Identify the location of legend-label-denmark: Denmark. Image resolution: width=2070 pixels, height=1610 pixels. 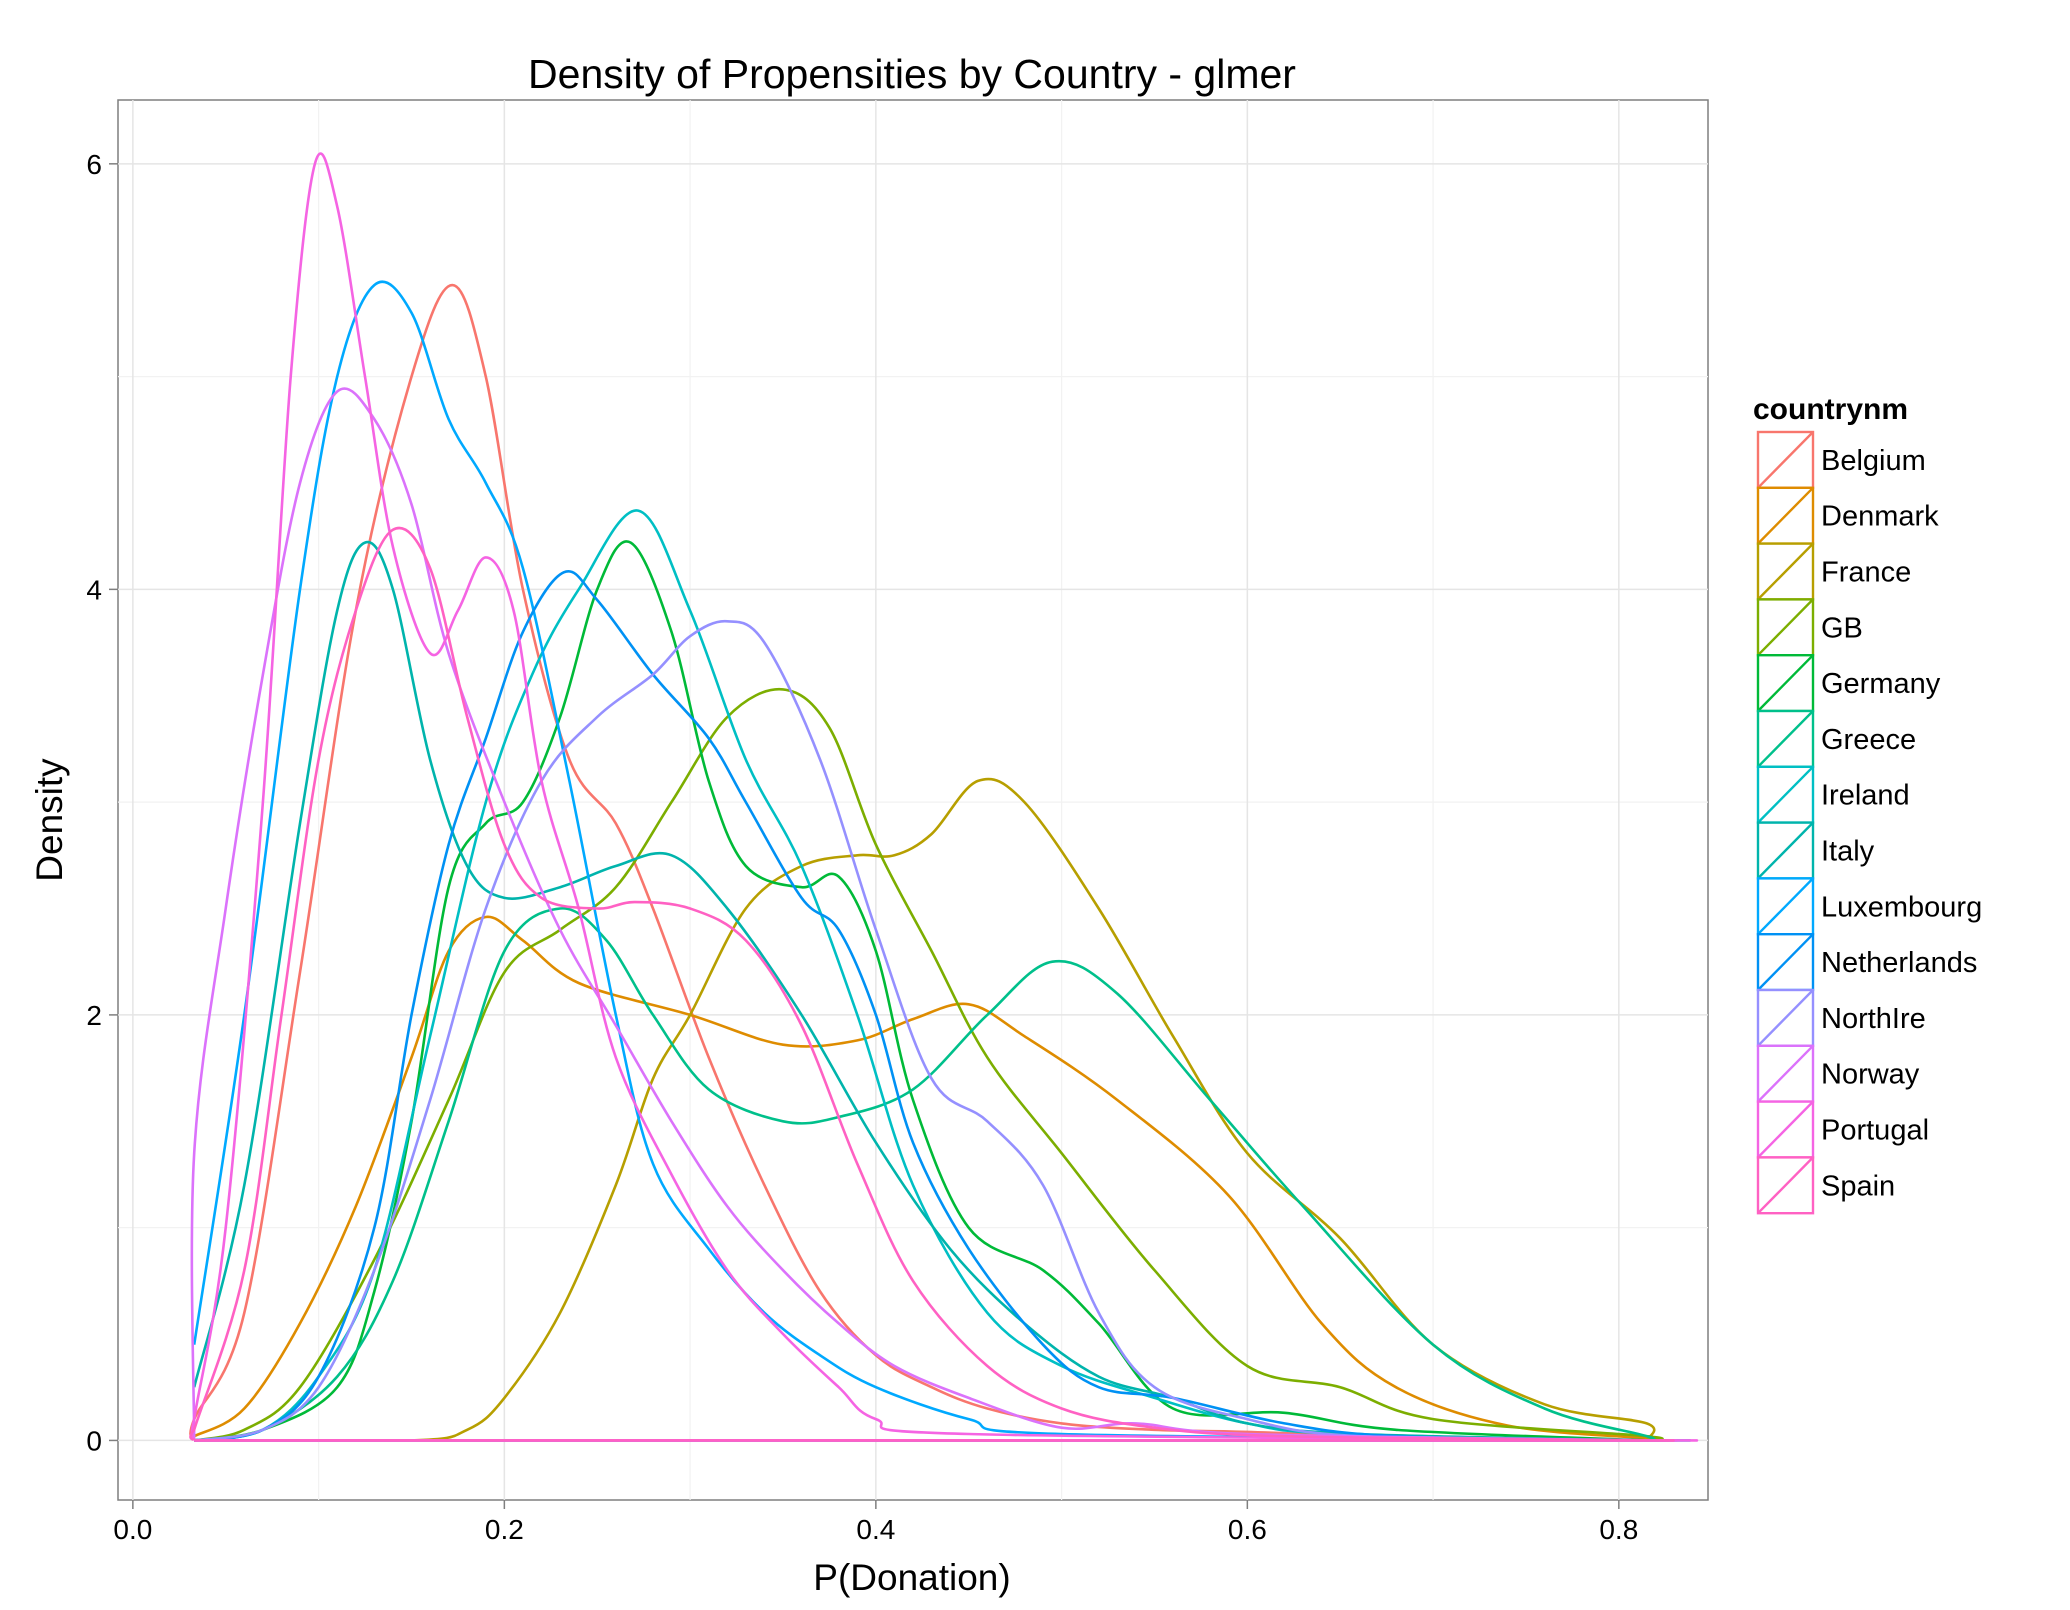
(1880, 517).